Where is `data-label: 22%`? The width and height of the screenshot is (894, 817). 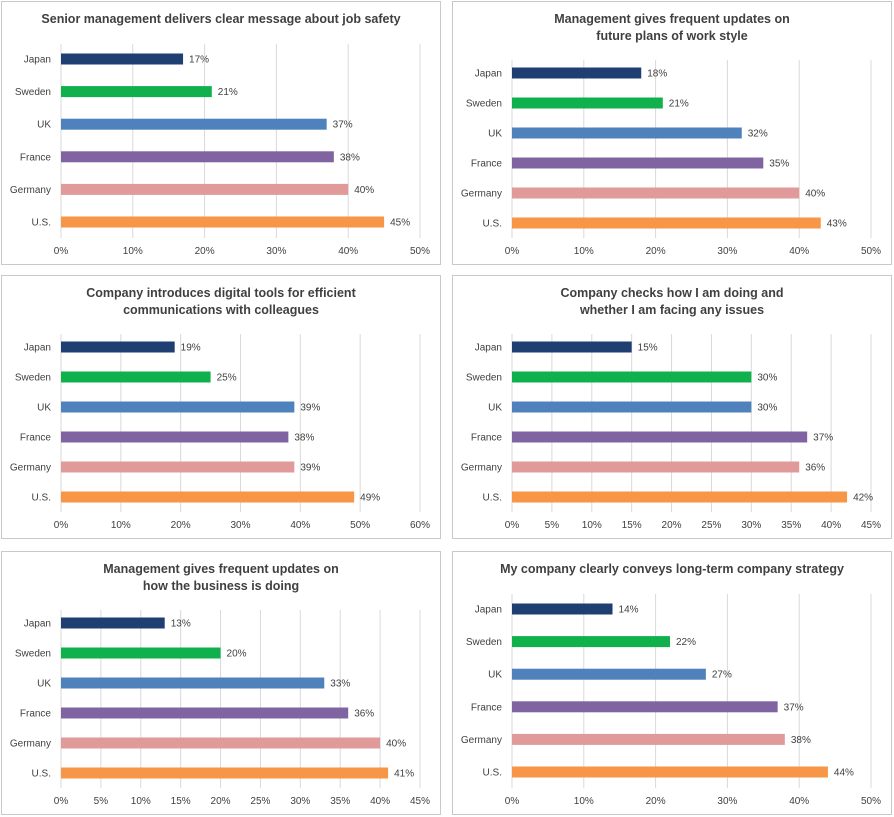 data-label: 22% is located at coordinates (686, 642).